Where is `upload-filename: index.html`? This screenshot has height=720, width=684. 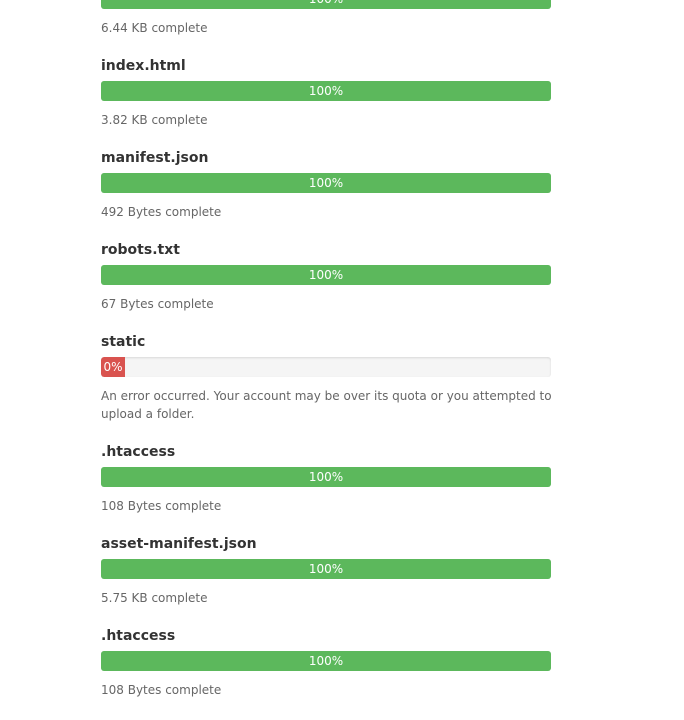
upload-filename: index.html is located at coordinates (341, 66).